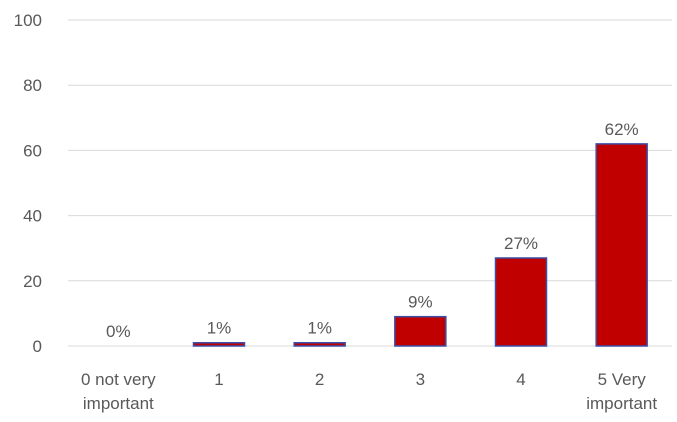 This screenshot has height=422, width=677. I want to click on x-tick-label: 1, so click(218, 379).